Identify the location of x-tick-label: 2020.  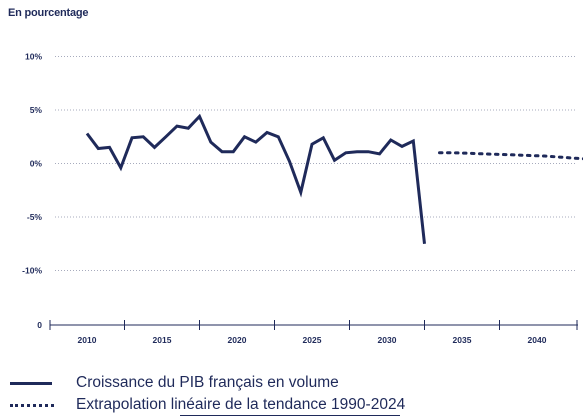
(237, 340).